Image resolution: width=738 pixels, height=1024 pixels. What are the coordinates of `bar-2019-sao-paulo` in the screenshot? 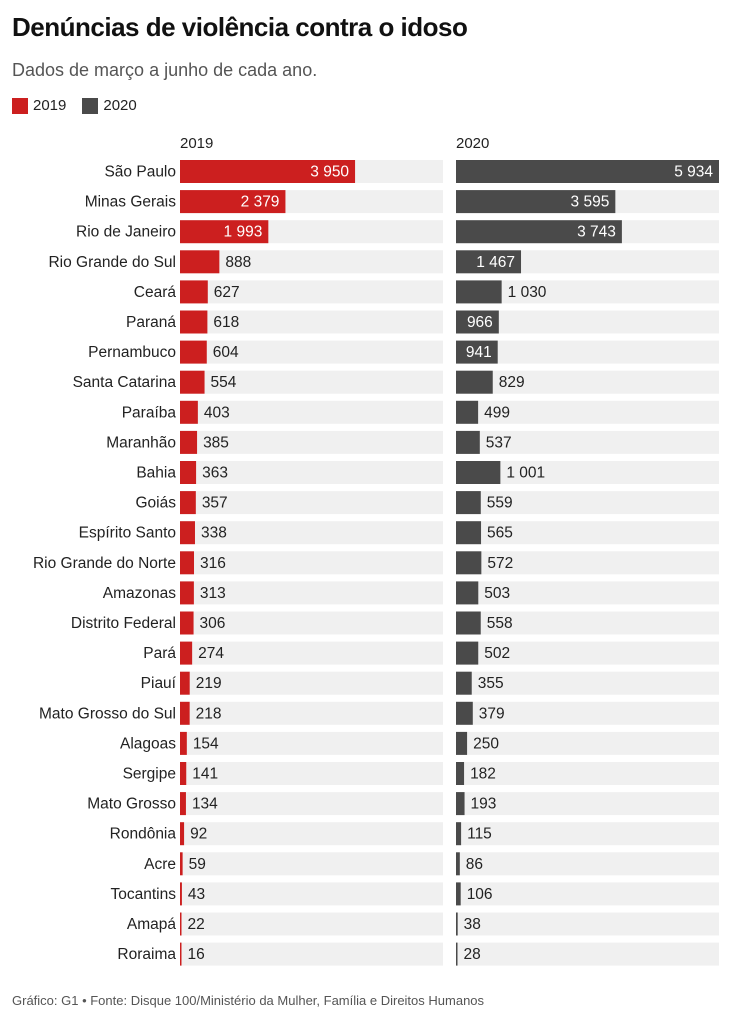 It's located at (268, 171).